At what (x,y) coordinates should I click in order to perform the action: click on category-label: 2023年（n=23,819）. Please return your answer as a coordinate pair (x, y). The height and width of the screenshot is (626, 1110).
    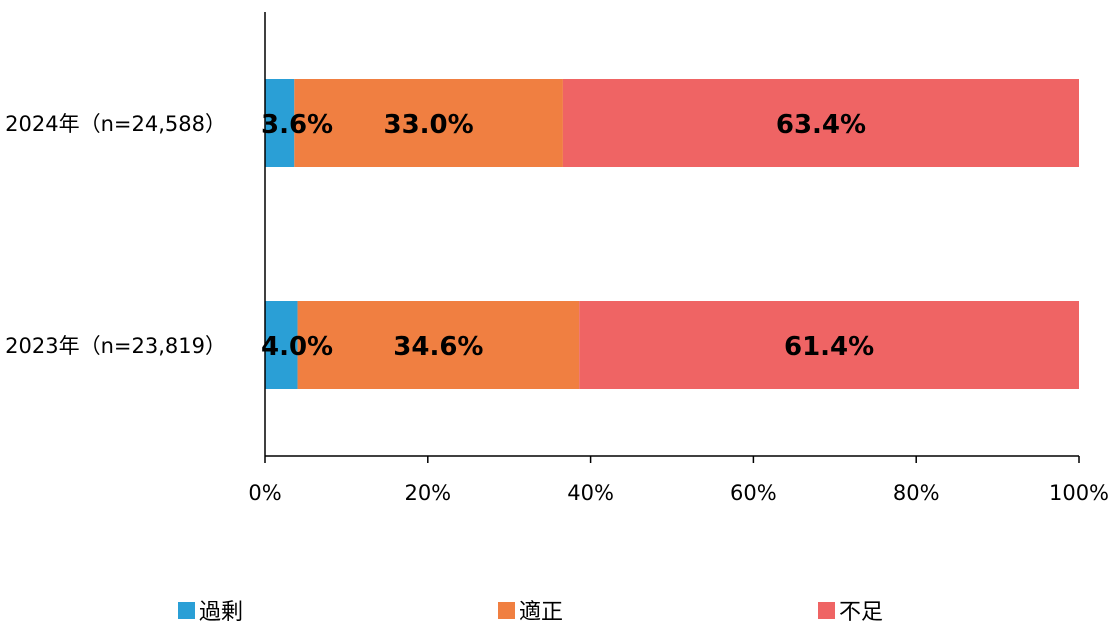
    Looking at the image, I should click on (115, 346).